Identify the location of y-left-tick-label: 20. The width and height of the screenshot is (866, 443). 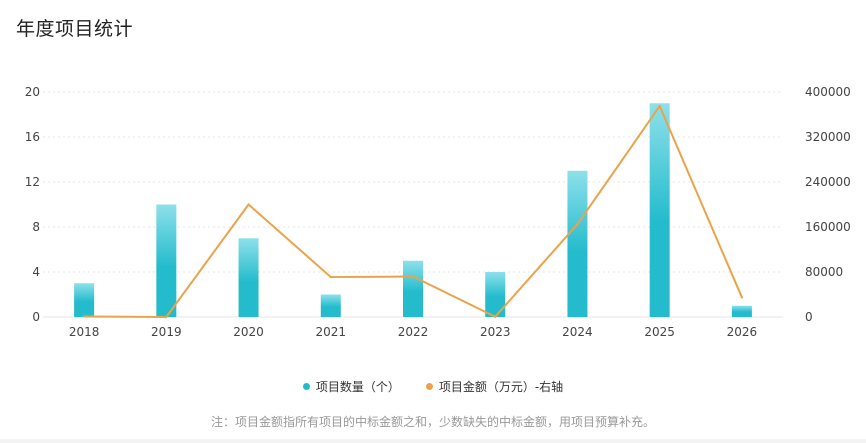
(32, 92).